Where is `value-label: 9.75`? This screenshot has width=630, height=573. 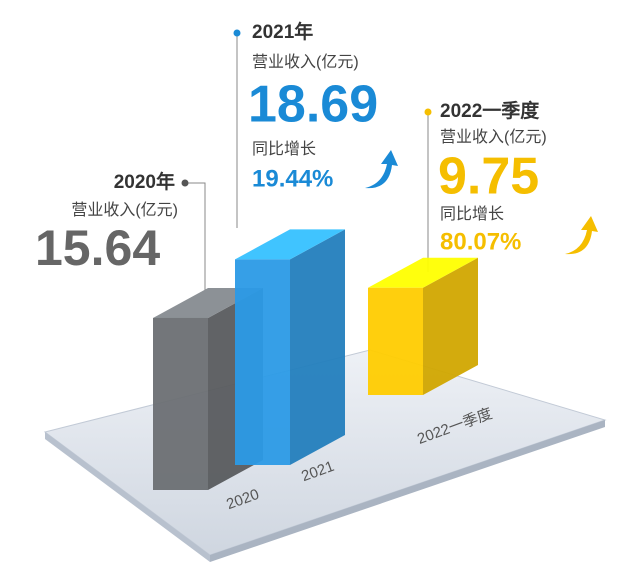 value-label: 9.75 is located at coordinates (488, 177).